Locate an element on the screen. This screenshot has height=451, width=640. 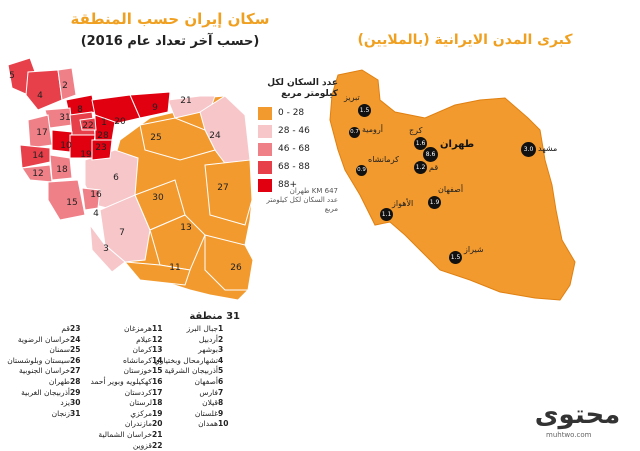
province-name: يزد is located at coordinates (65, 403).